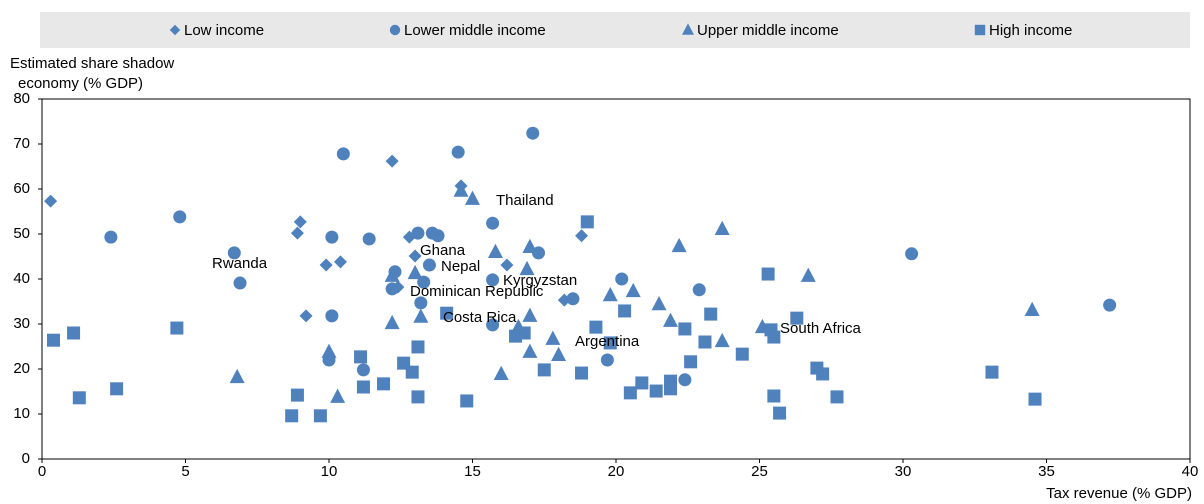 The image size is (1204, 504). Describe the element at coordinates (224, 30) in the screenshot. I see `legend-label: Low income` at that location.